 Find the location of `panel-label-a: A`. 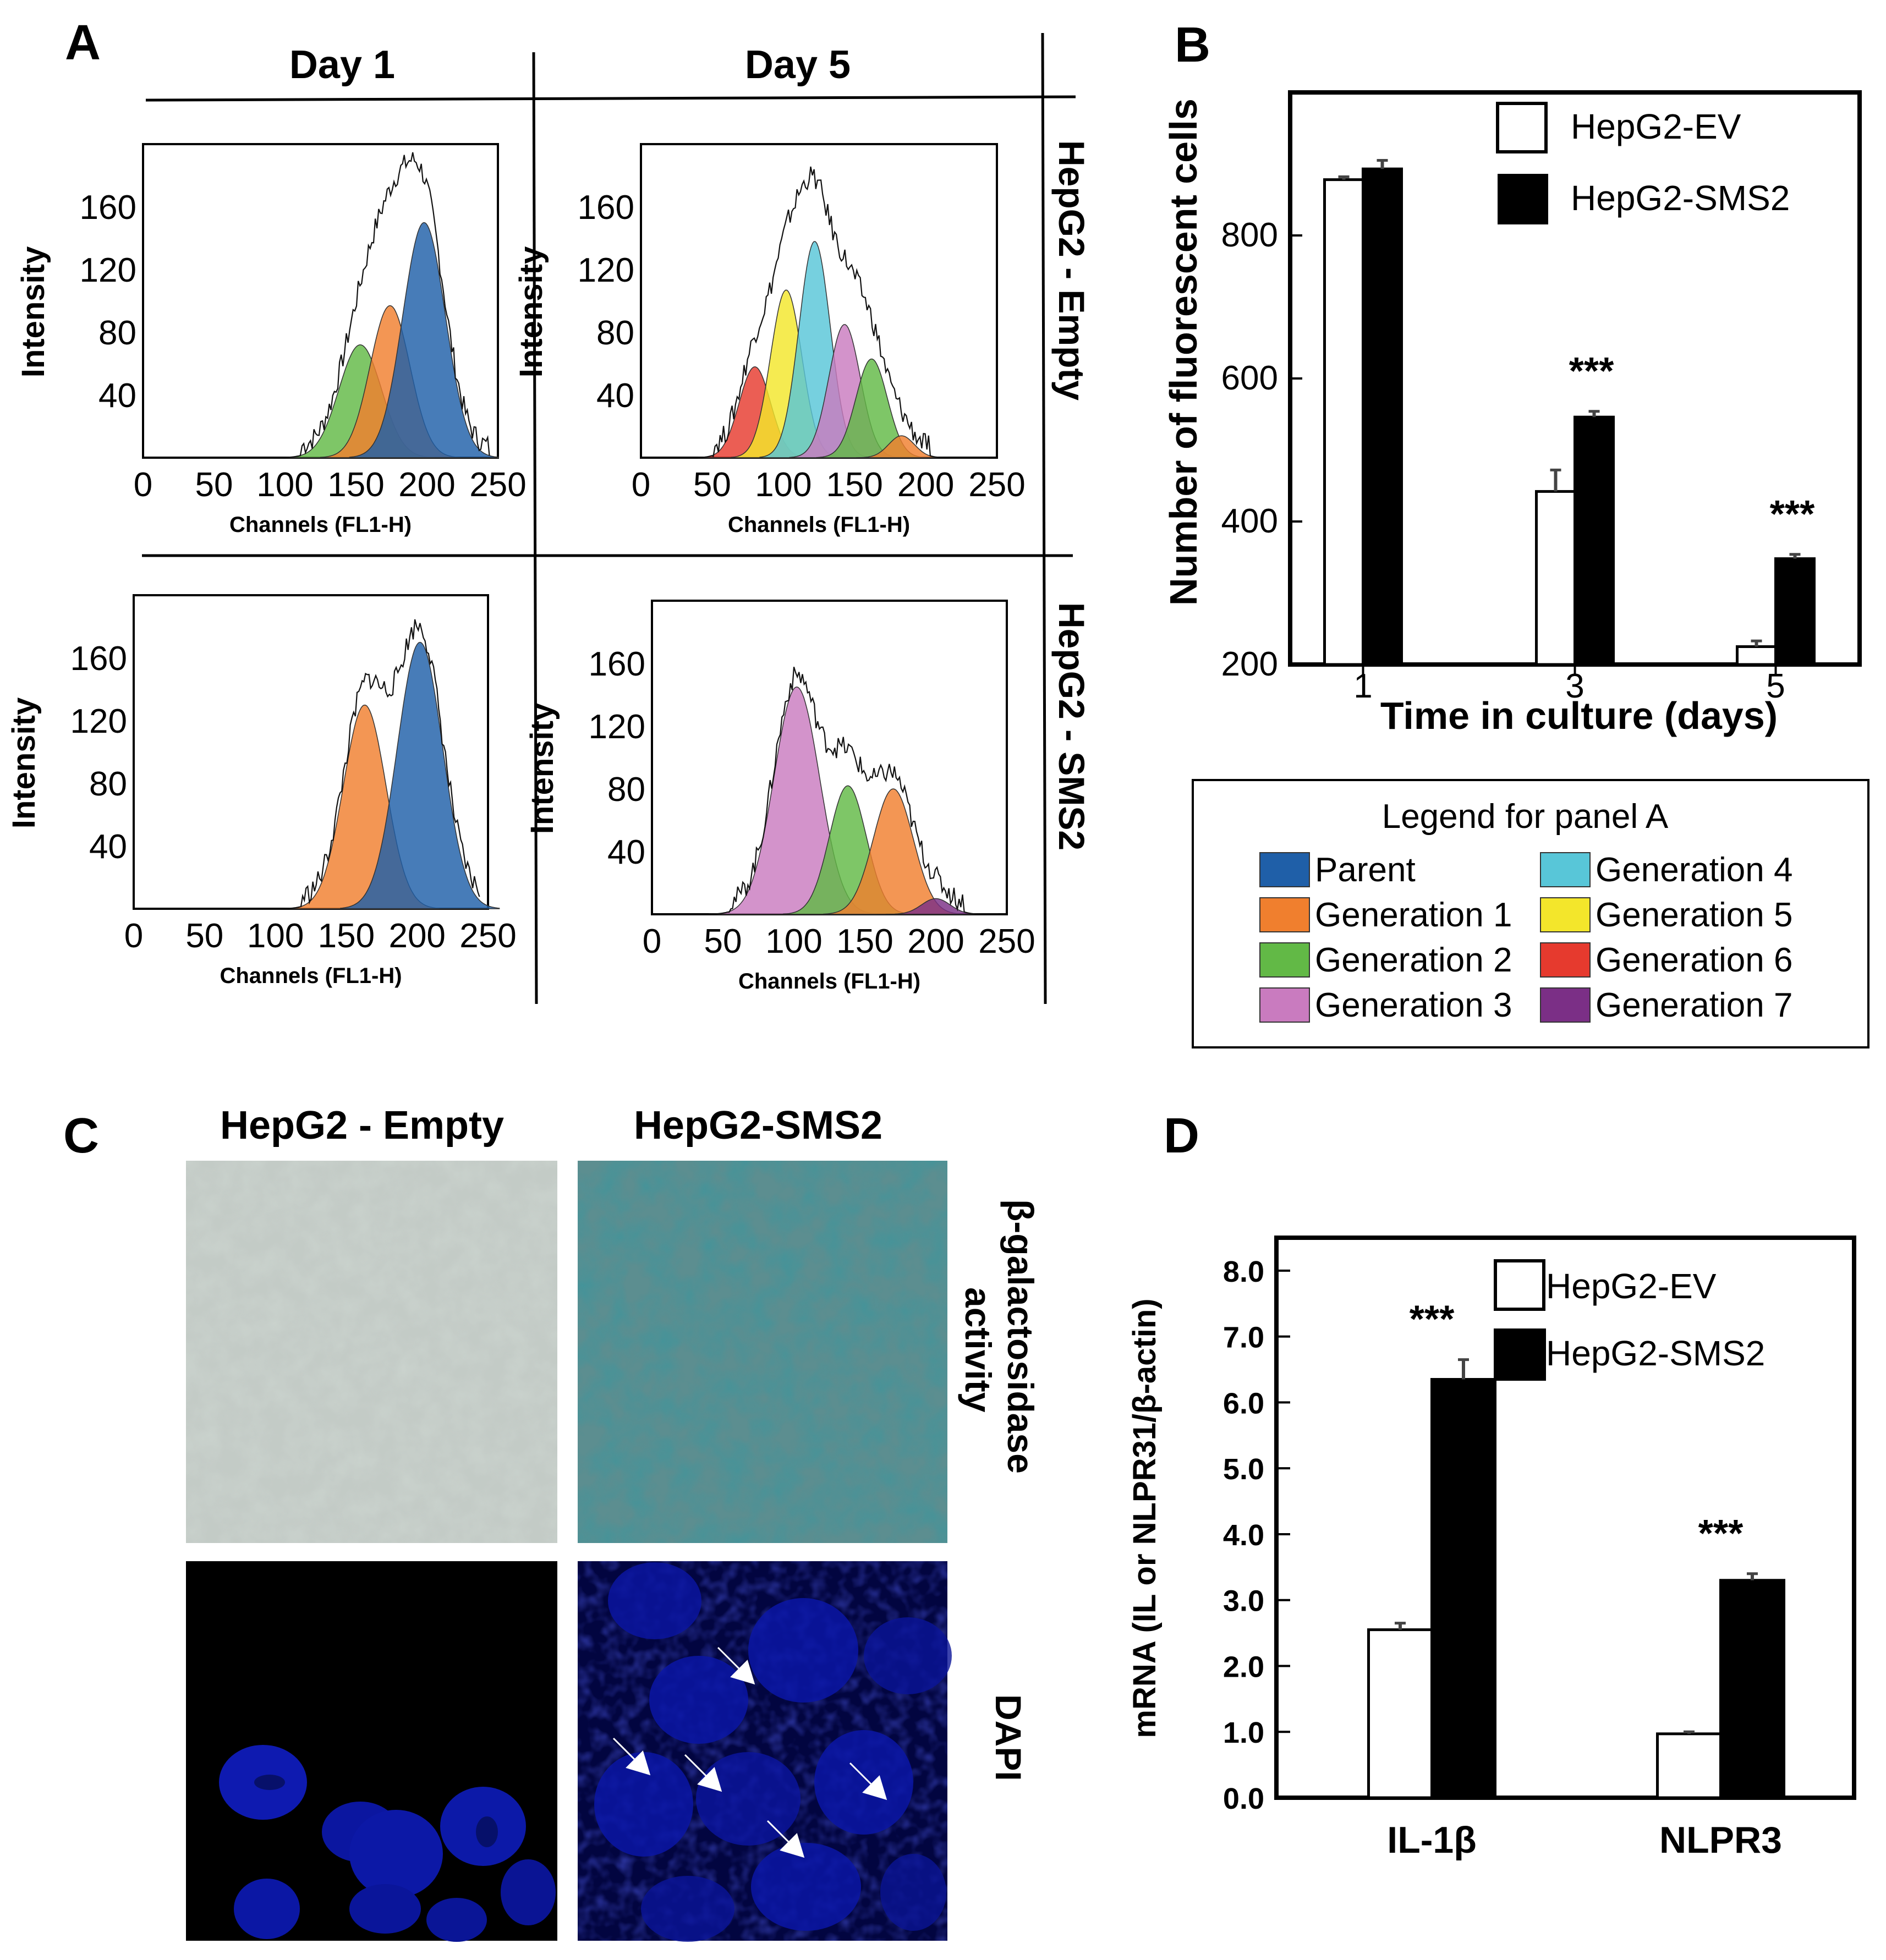

panel-label-a: A is located at coordinates (83, 42).